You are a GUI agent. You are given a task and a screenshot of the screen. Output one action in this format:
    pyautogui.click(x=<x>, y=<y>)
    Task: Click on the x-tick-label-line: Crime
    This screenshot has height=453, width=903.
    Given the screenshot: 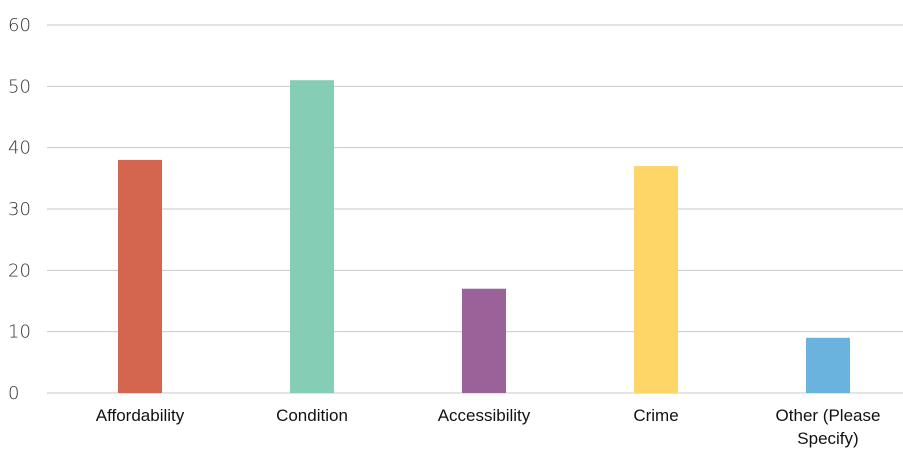 What is the action you would take?
    pyautogui.click(x=655, y=415)
    